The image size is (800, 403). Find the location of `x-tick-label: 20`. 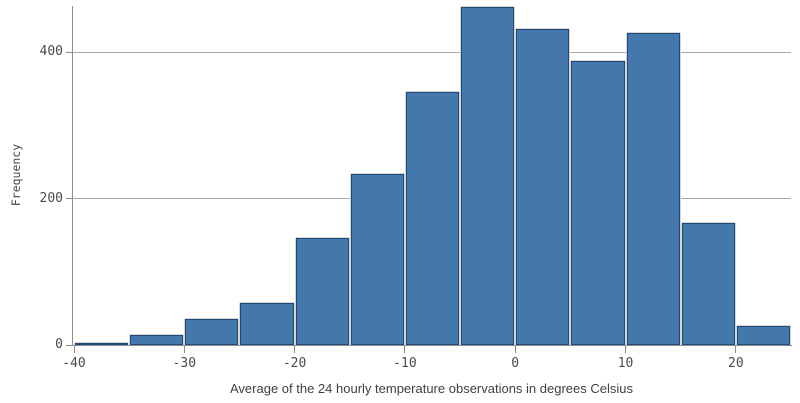

x-tick-label: 20 is located at coordinates (736, 363).